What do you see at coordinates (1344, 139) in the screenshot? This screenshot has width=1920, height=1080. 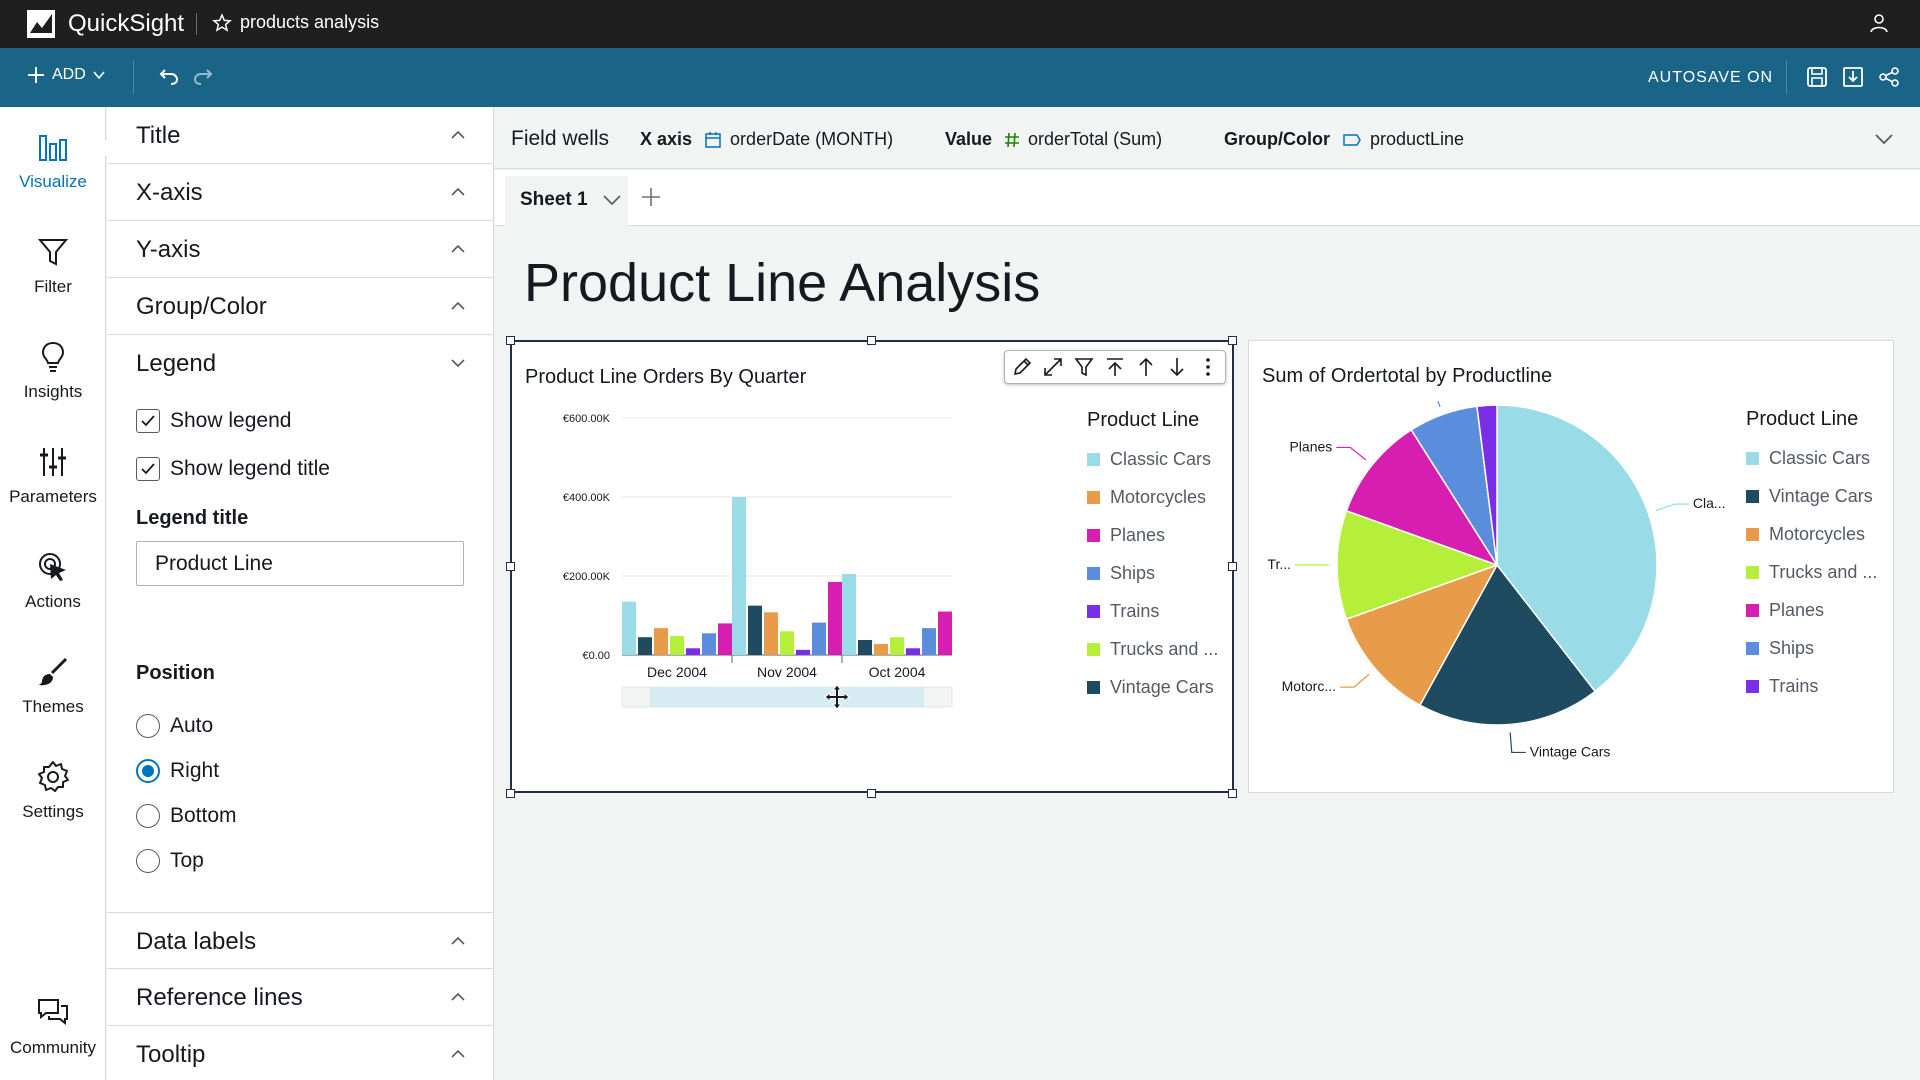 I see `group-color-well: Group/Color productLine` at bounding box center [1344, 139].